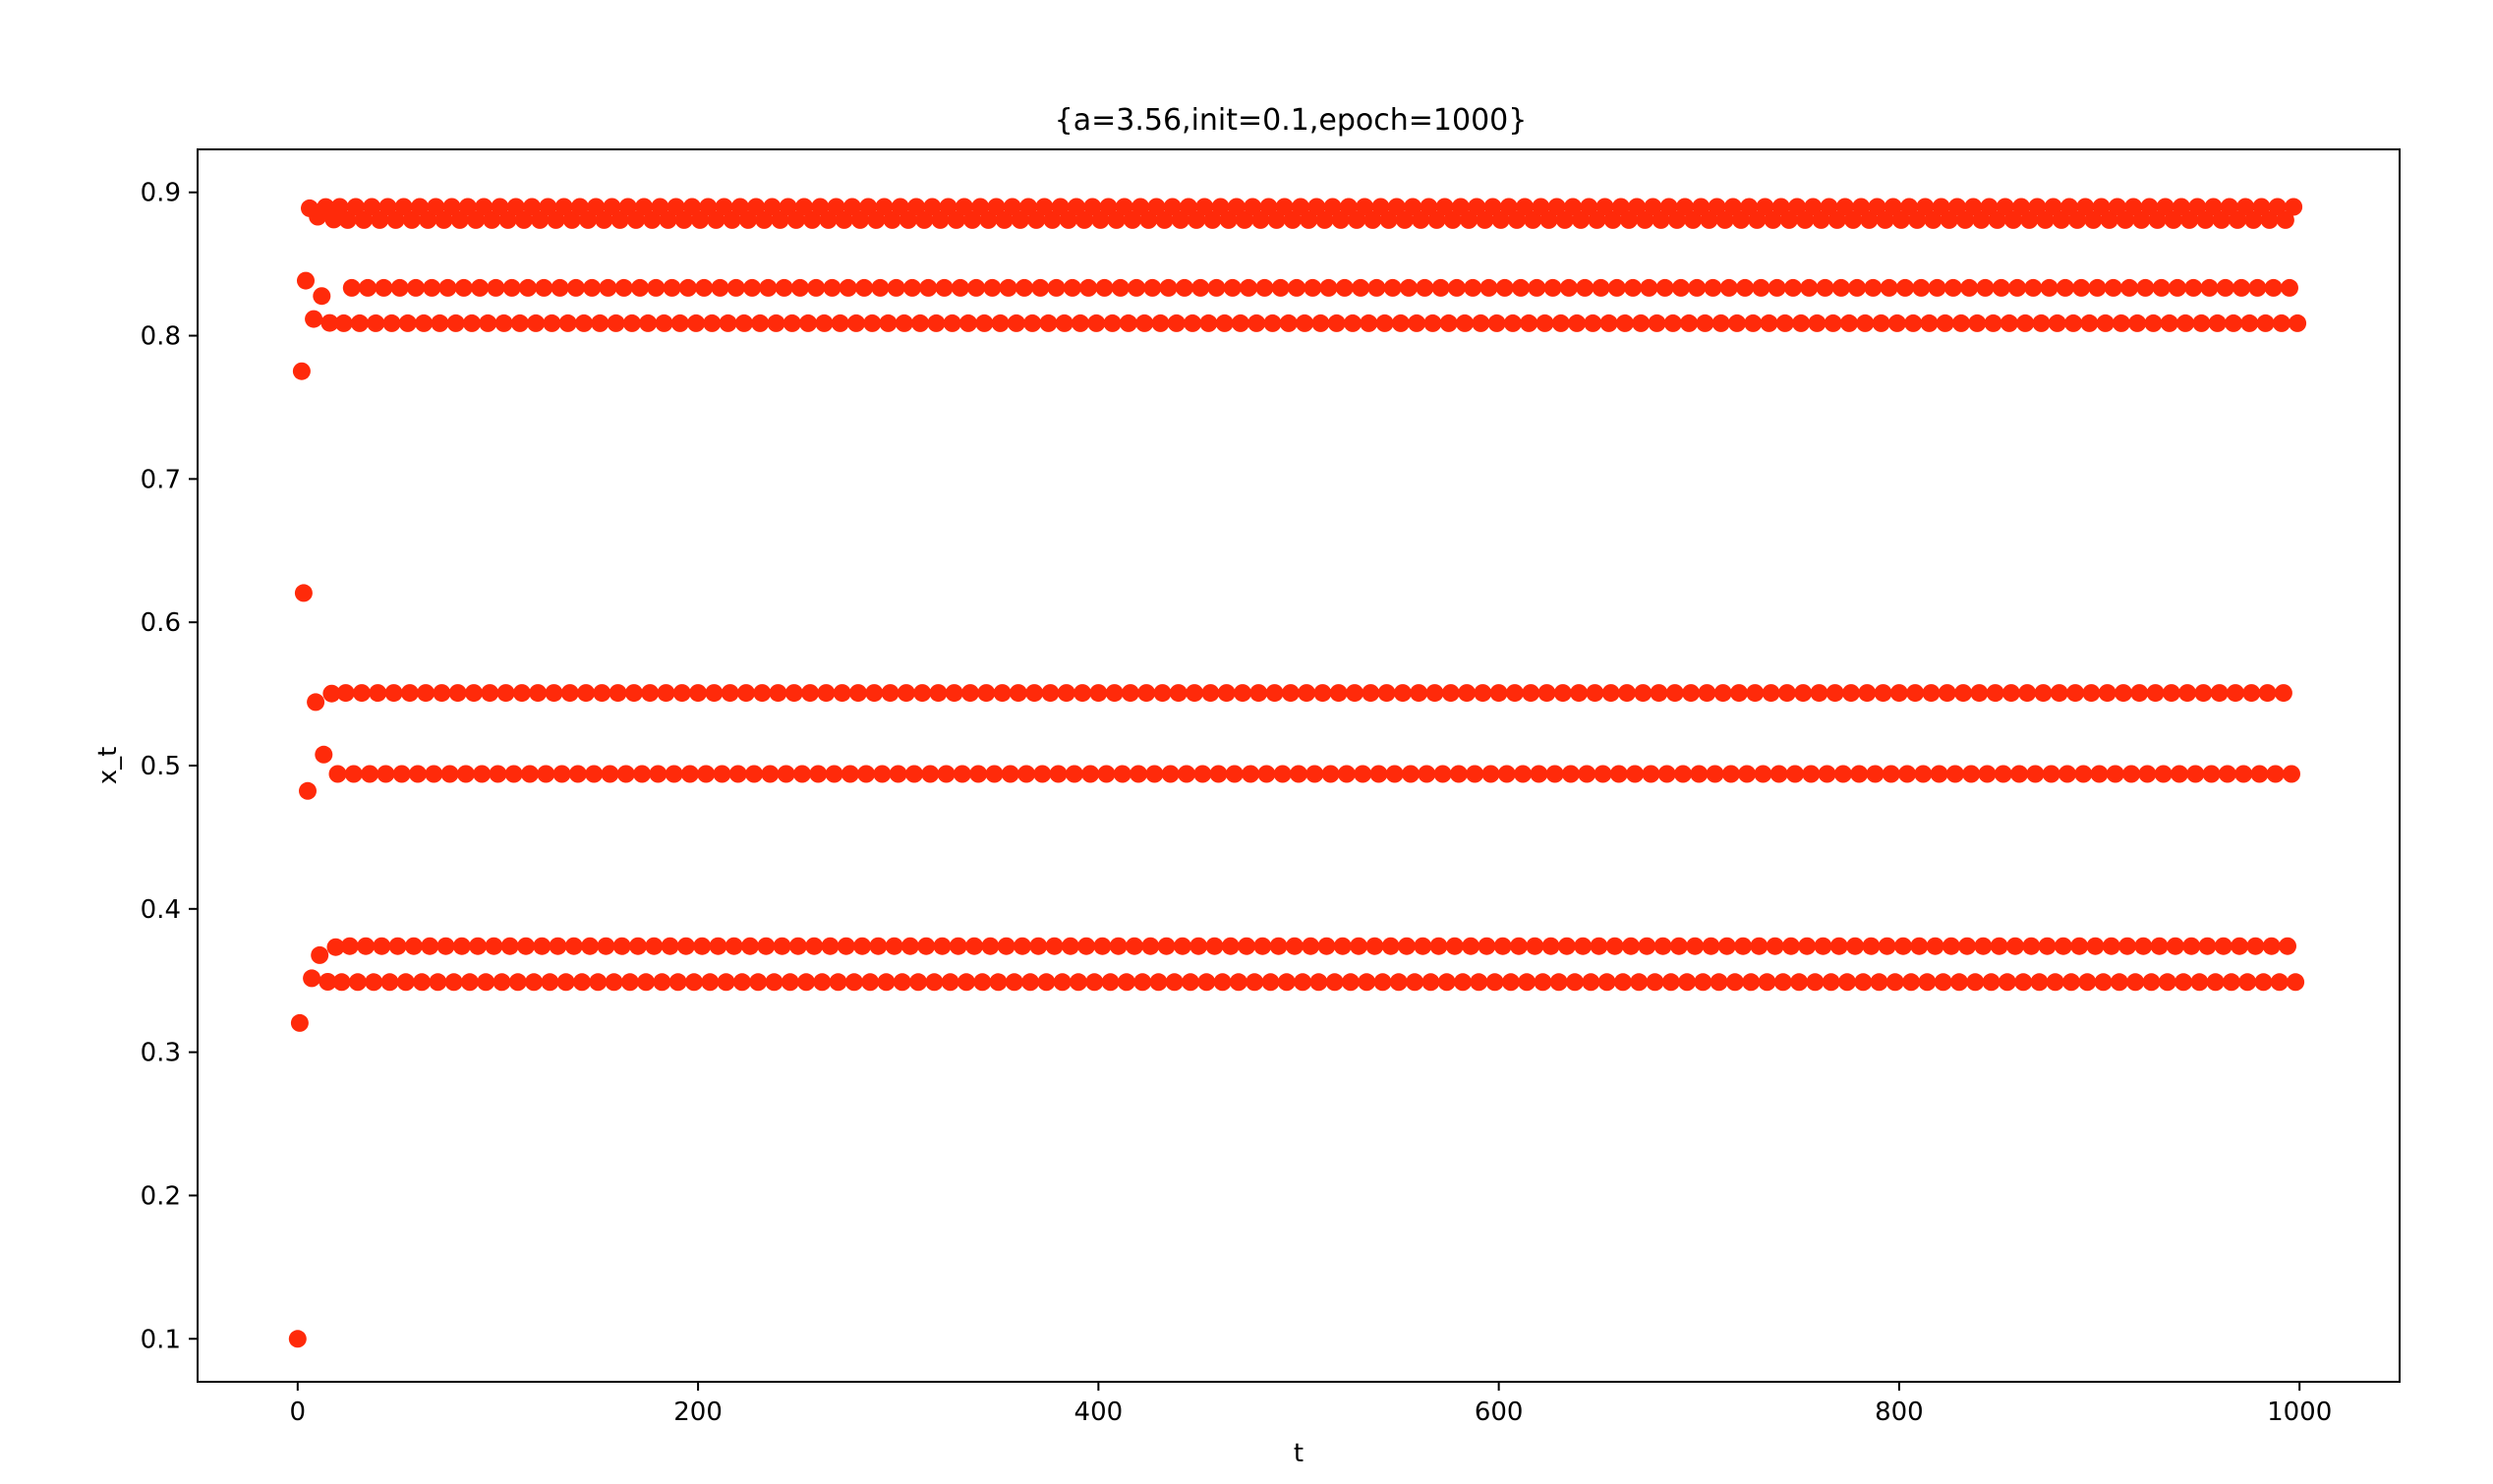  I want to click on chart-title: {a=3.56,init=0.1,epoch=1000}, so click(1291, 120).